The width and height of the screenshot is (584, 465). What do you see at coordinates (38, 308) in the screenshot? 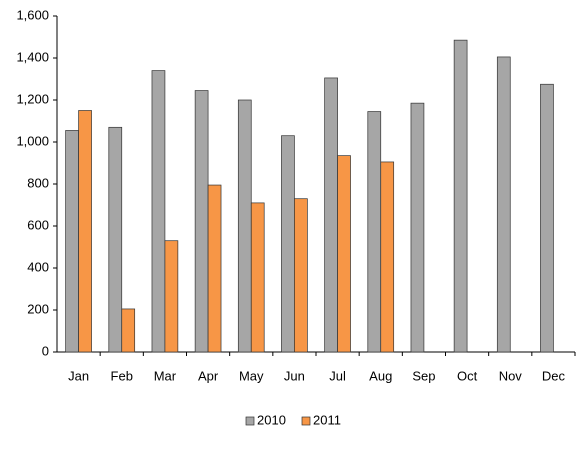
I see `y-tick-label: 200` at bounding box center [38, 308].